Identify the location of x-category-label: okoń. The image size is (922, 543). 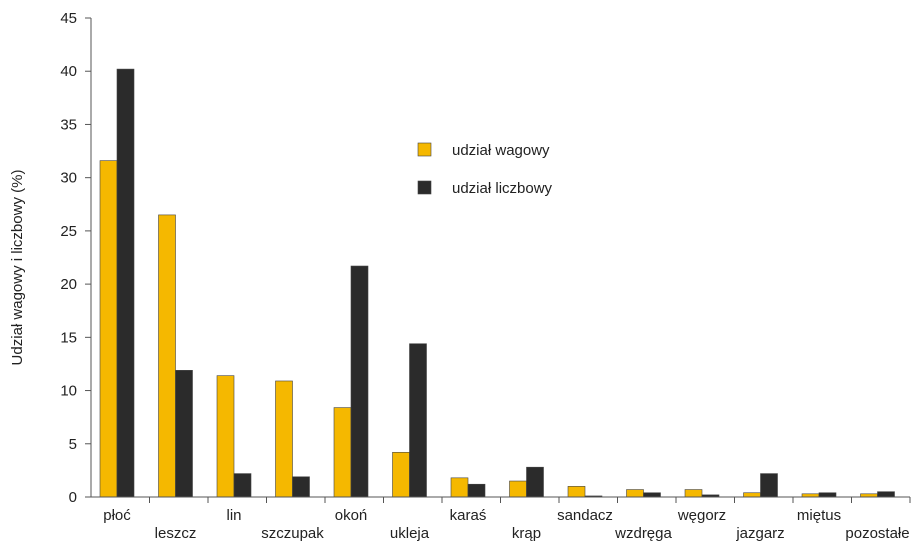
(351, 515).